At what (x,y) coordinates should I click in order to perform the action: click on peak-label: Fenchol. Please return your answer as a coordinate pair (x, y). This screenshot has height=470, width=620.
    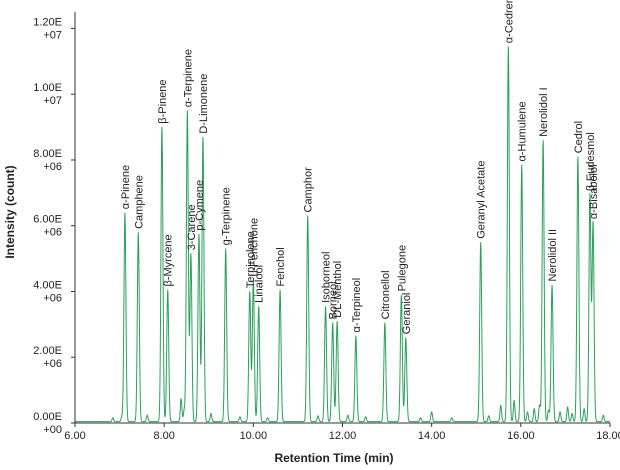
    Looking at the image, I should click on (281, 266).